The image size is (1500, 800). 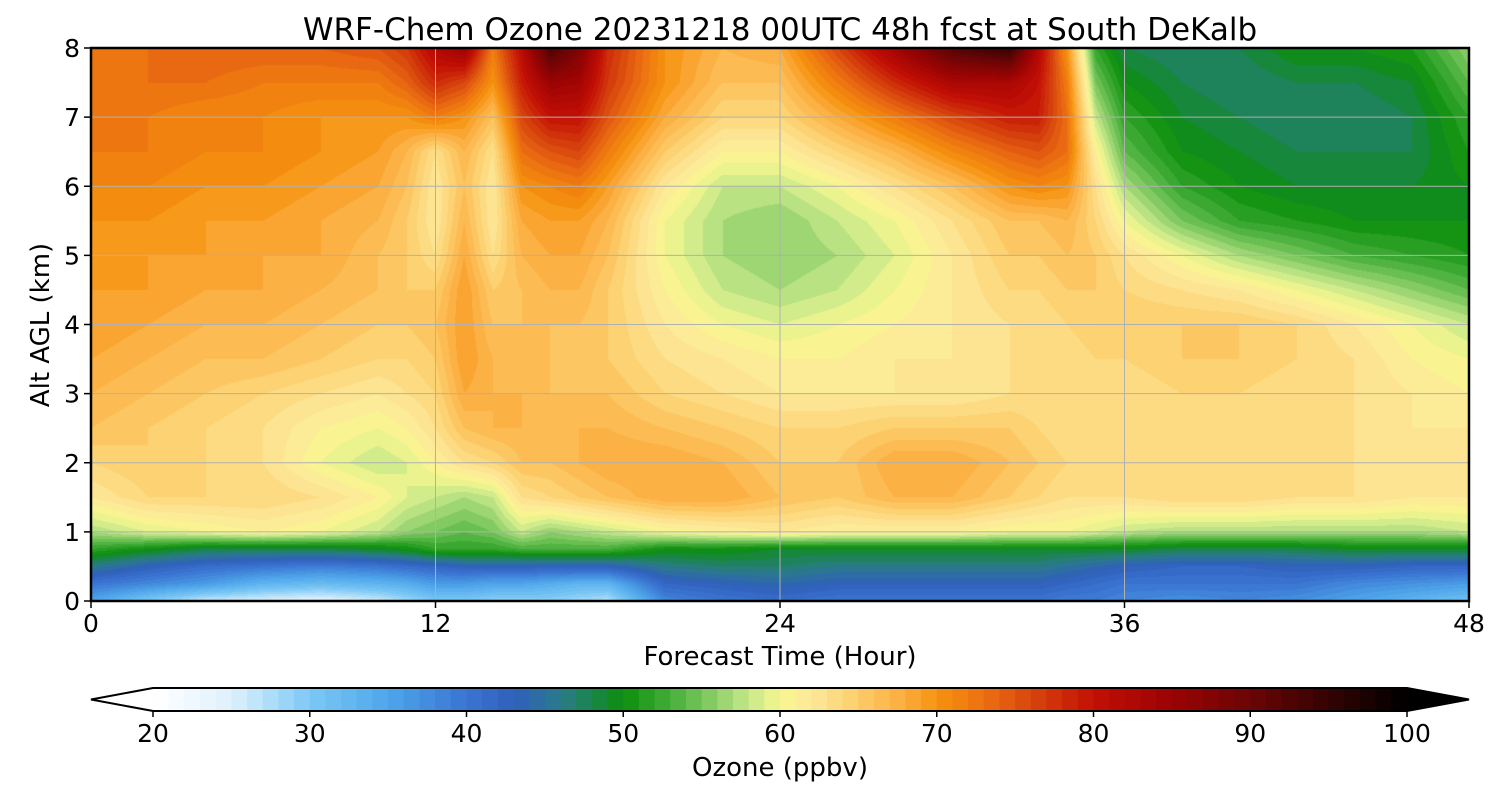 What do you see at coordinates (310, 733) in the screenshot?
I see `colorbar-tick-label: 30` at bounding box center [310, 733].